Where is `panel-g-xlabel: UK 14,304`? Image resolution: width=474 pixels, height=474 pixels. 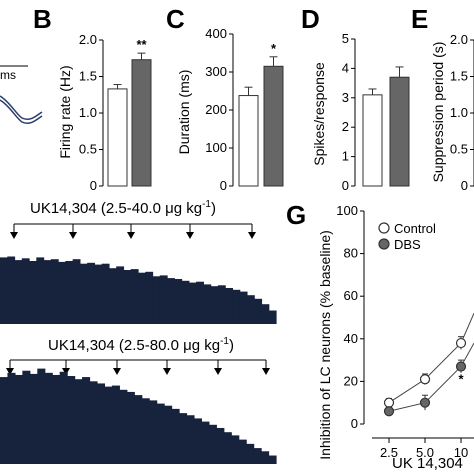
panel-g-xlabel: UK 14,304 is located at coordinates (427, 463).